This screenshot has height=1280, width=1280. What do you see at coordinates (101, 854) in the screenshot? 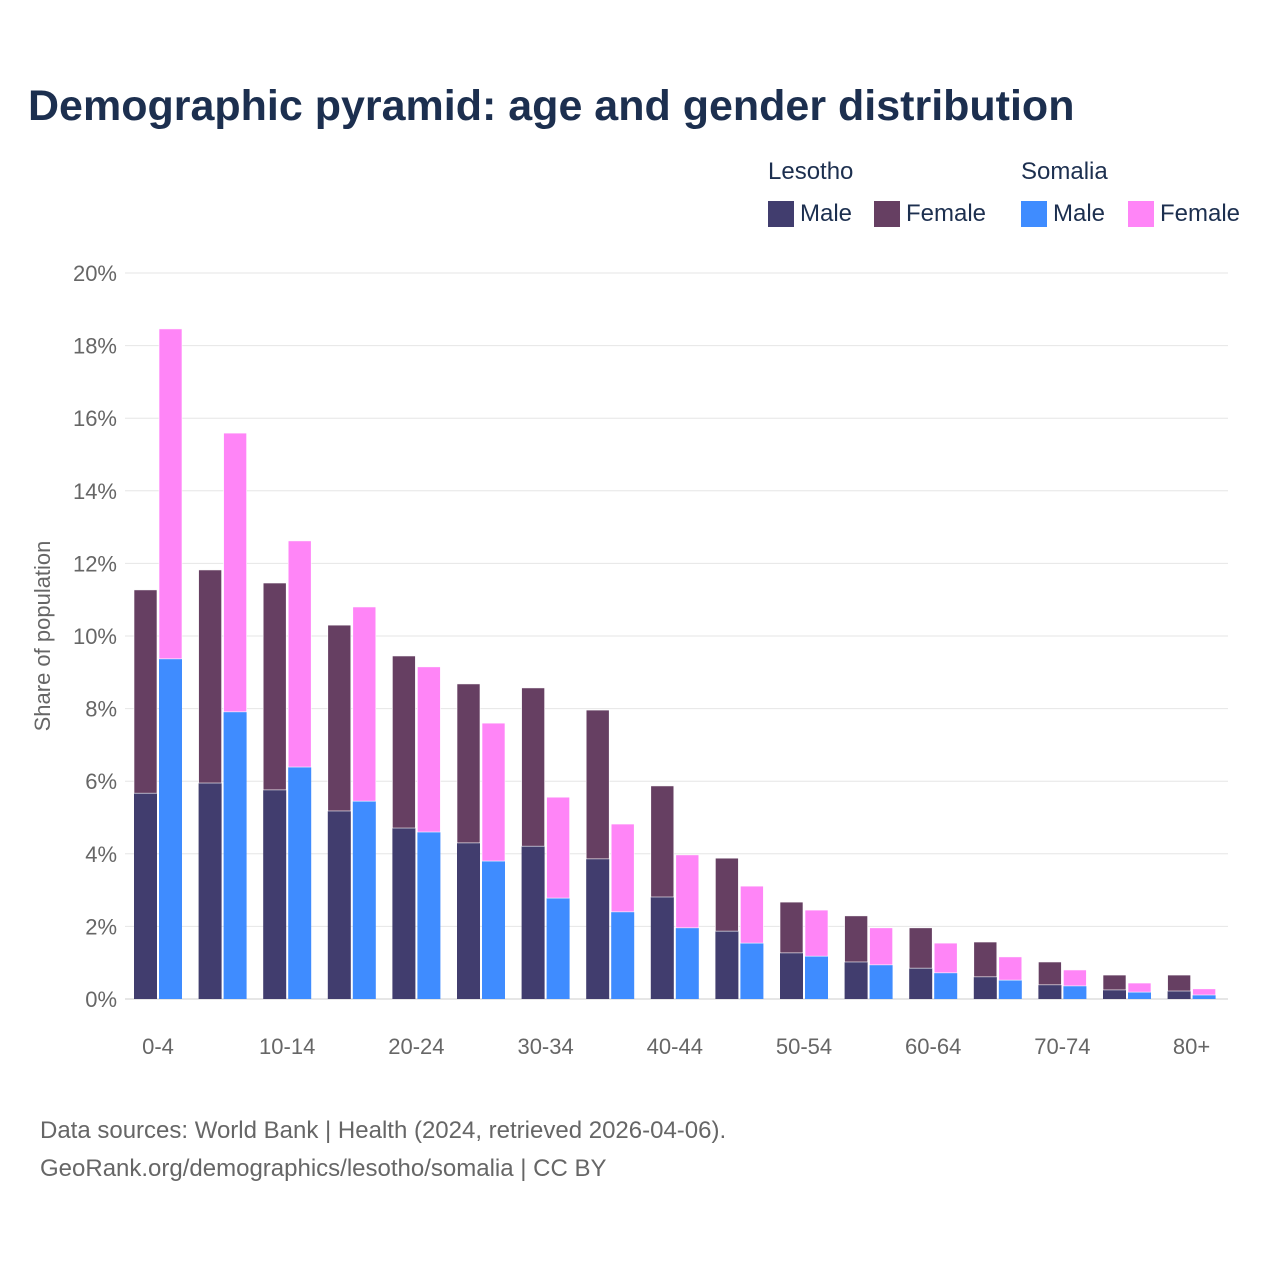
I see `y-tick-label: 4%` at bounding box center [101, 854].